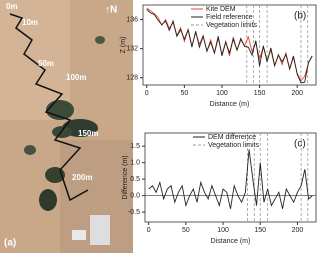 The image size is (320, 258). What do you see at coordinates (132, 78) in the screenshot?
I see `y-tick-label: 128` at bounding box center [132, 78].